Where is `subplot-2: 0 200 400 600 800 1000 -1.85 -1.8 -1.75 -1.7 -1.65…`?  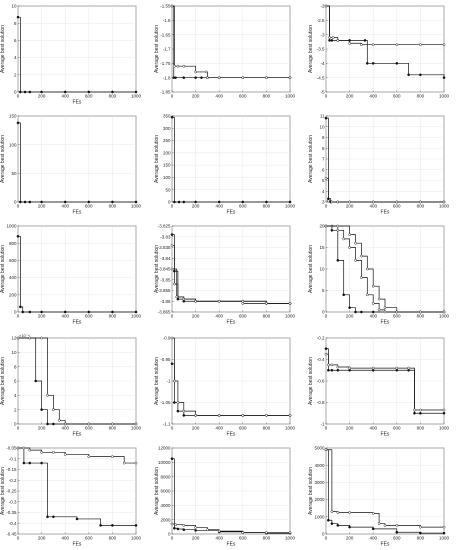 subplot-2: 0 200 400 600 800 1000 -1.85 -1.8 -1.75 -1.7 -1.65… is located at coordinates (225, 51).